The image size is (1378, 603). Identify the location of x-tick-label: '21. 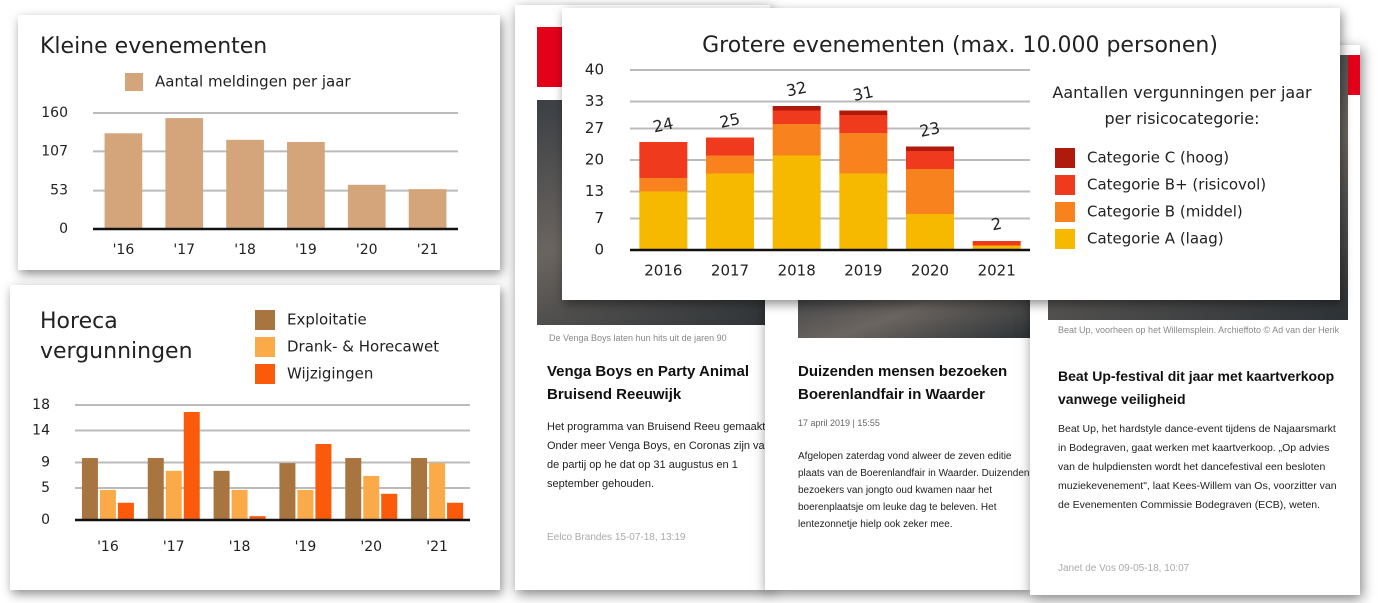
(428, 250).